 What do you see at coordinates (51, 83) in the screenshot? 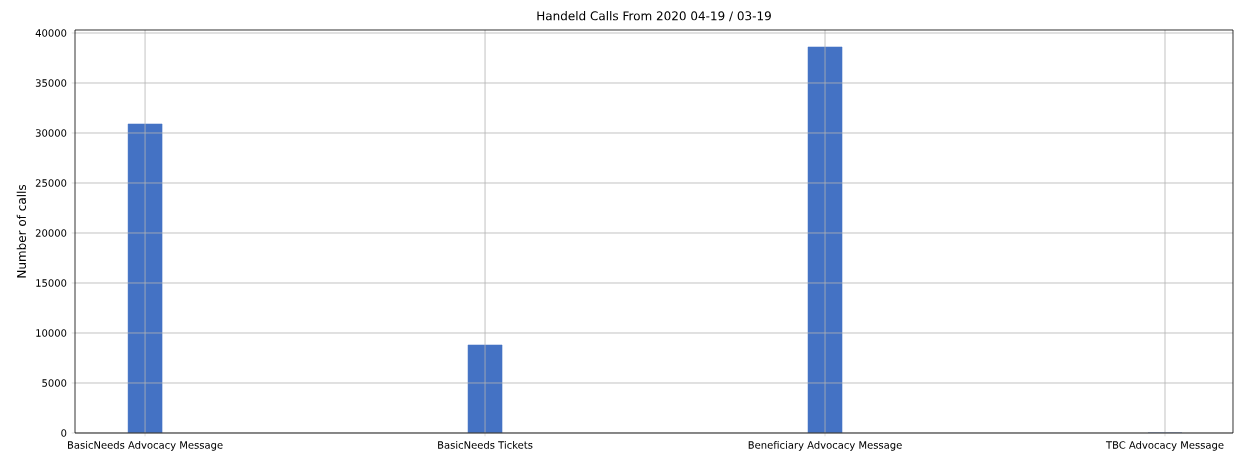
I see `y-tick-label: 35000` at bounding box center [51, 83].